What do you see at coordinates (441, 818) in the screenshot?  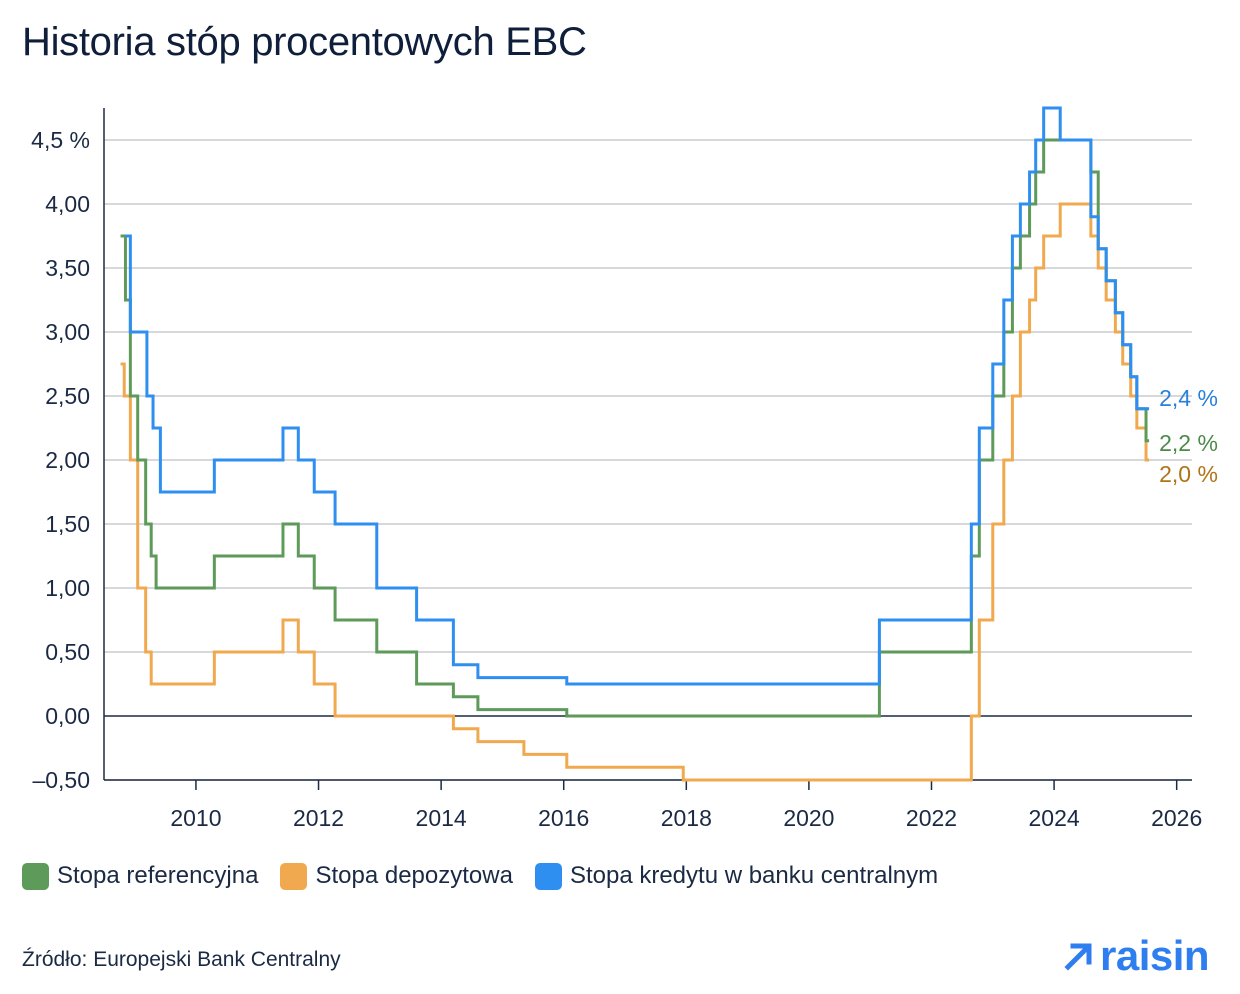 I see `x-tick-label: 2014` at bounding box center [441, 818].